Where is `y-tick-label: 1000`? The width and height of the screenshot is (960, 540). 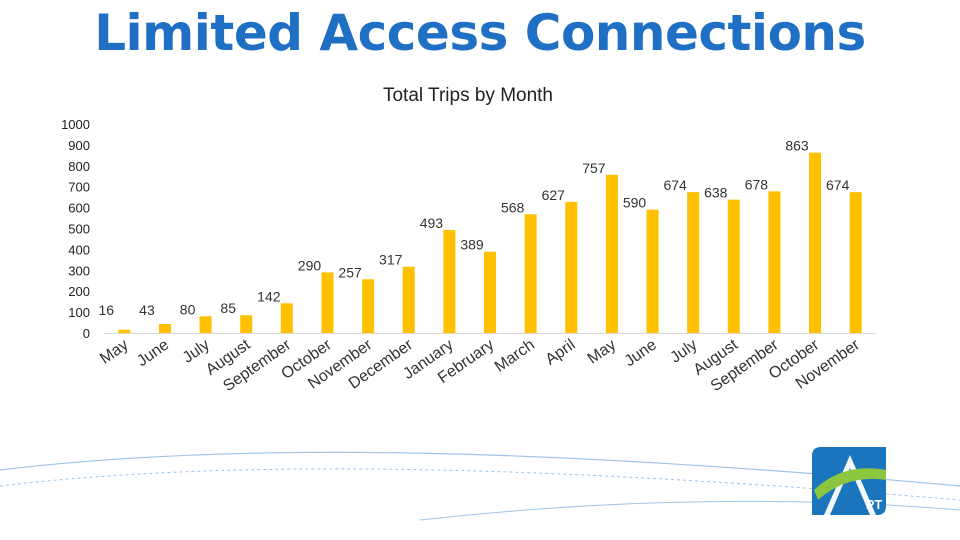
y-tick-label: 1000 is located at coordinates (75, 124).